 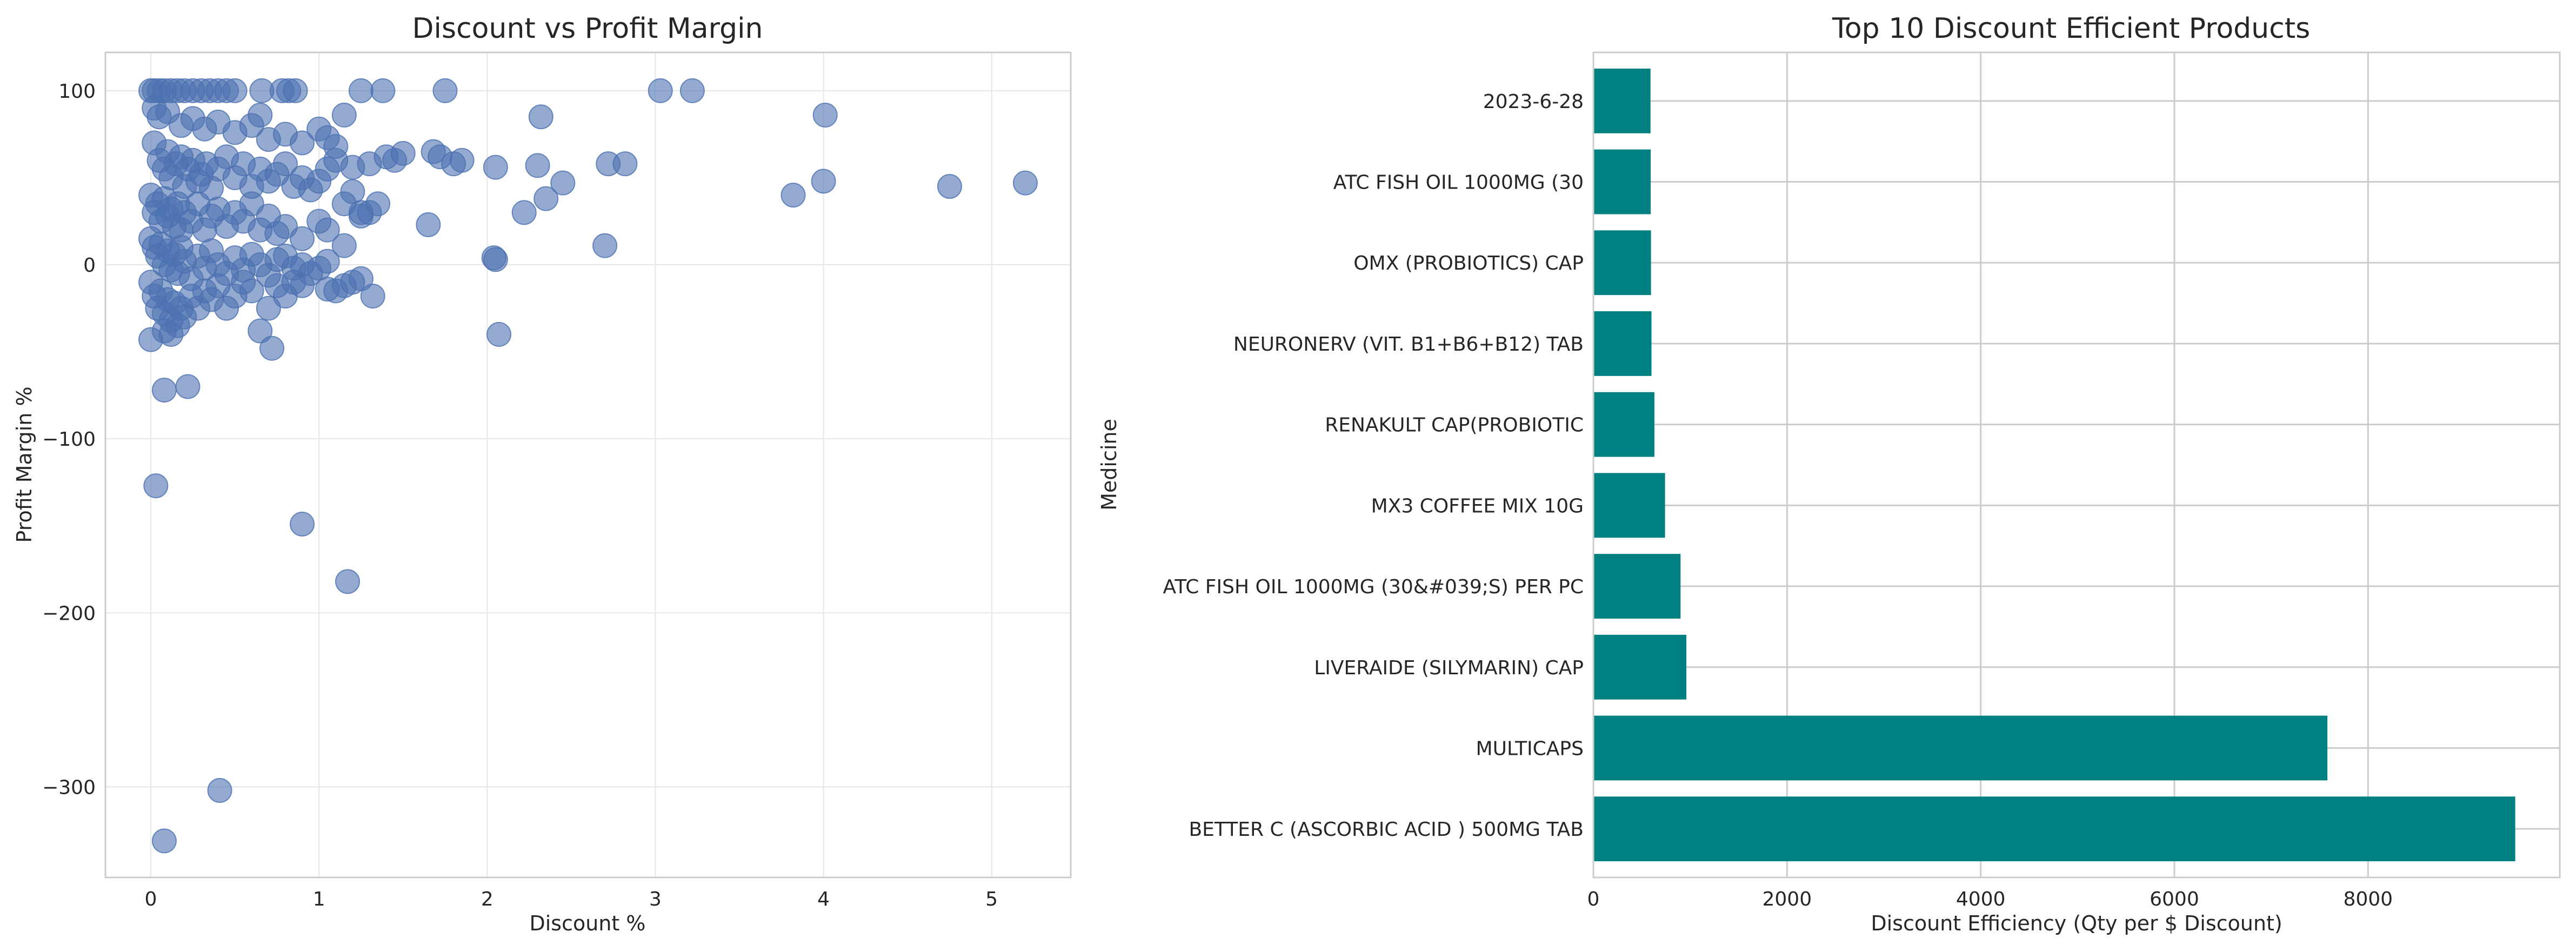 What do you see at coordinates (2174, 899) in the screenshot?
I see `bar-x-tick-label: 6000` at bounding box center [2174, 899].